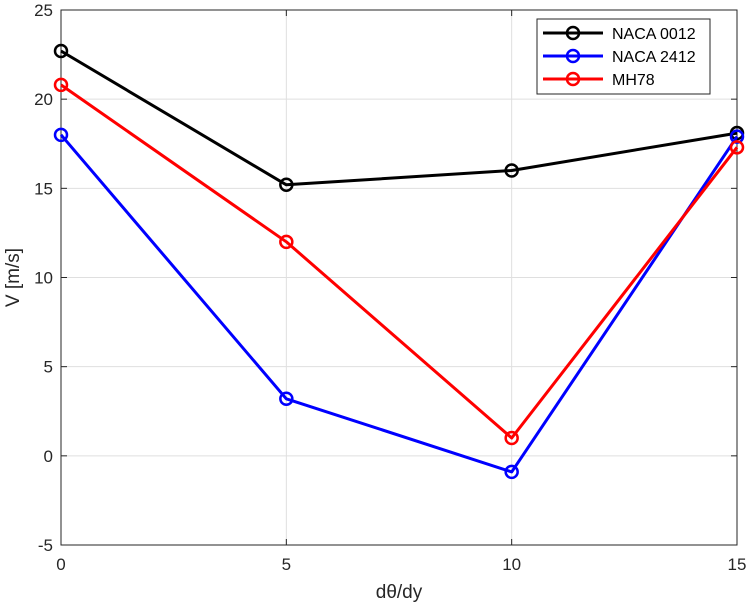 The width and height of the screenshot is (751, 606). What do you see at coordinates (399, 592) in the screenshot?
I see `x-axis-label: dθ/dy` at bounding box center [399, 592].